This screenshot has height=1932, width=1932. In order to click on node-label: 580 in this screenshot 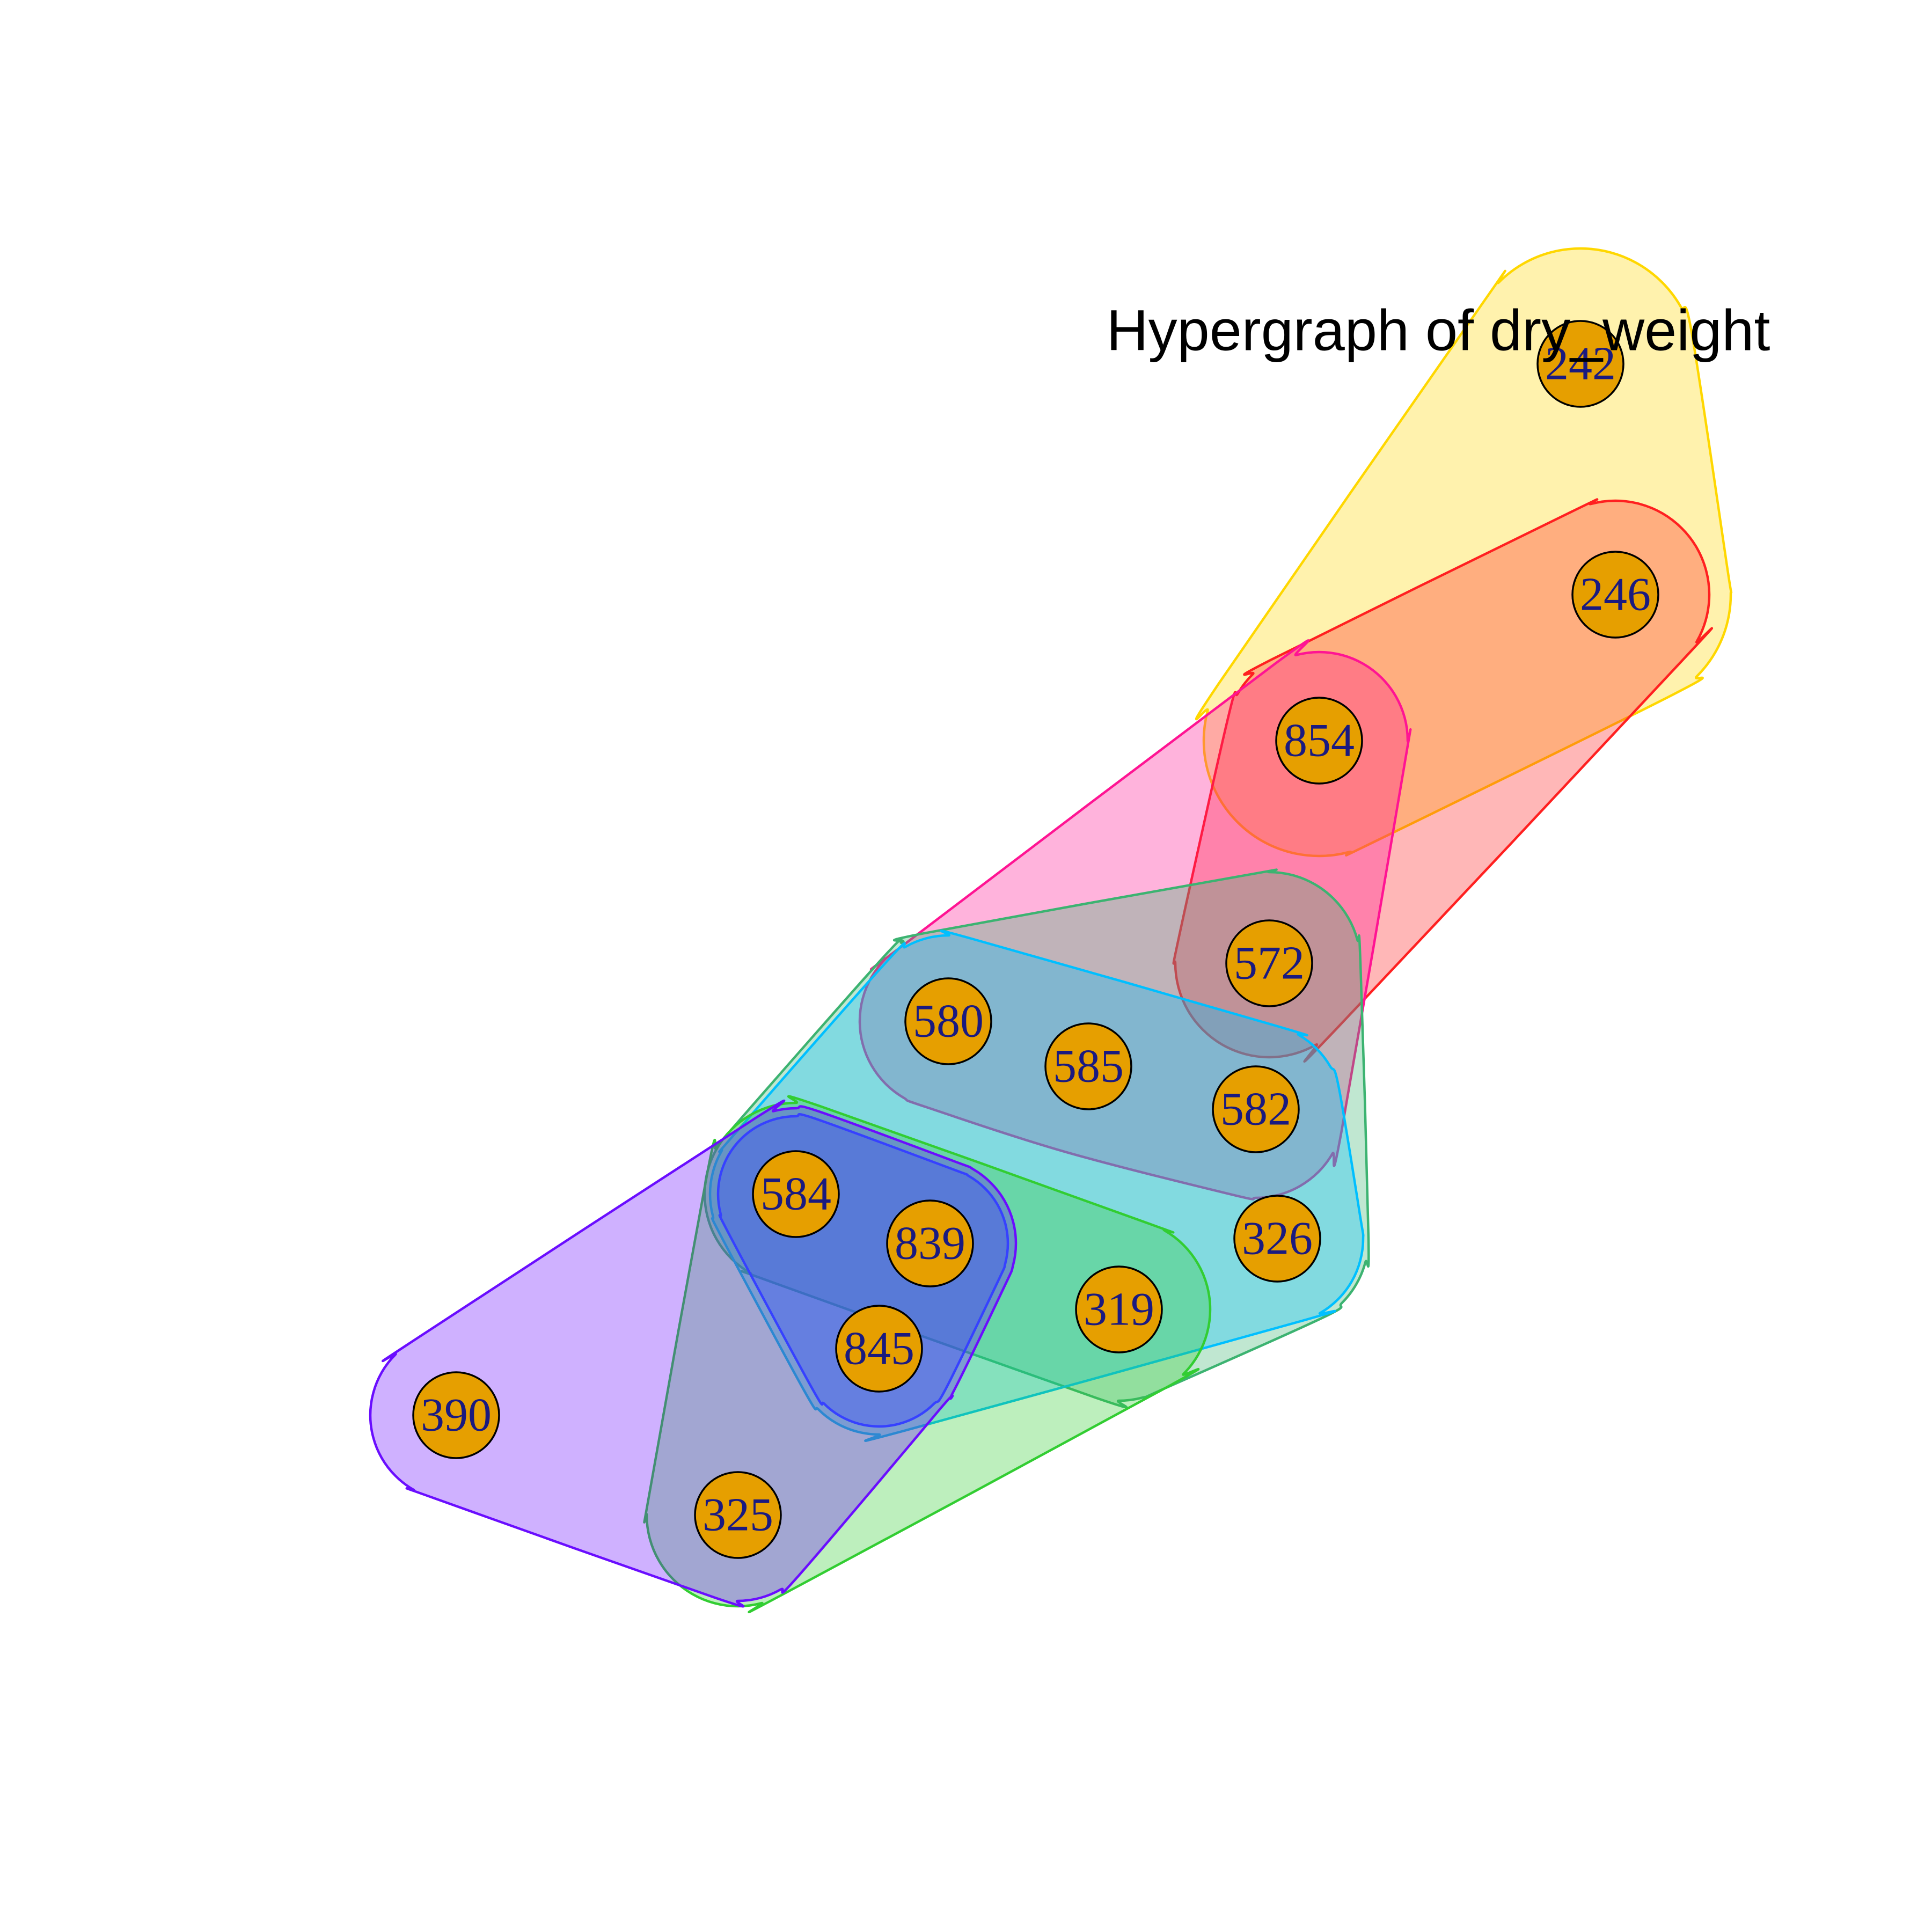, I will do `click(948, 1022)`.